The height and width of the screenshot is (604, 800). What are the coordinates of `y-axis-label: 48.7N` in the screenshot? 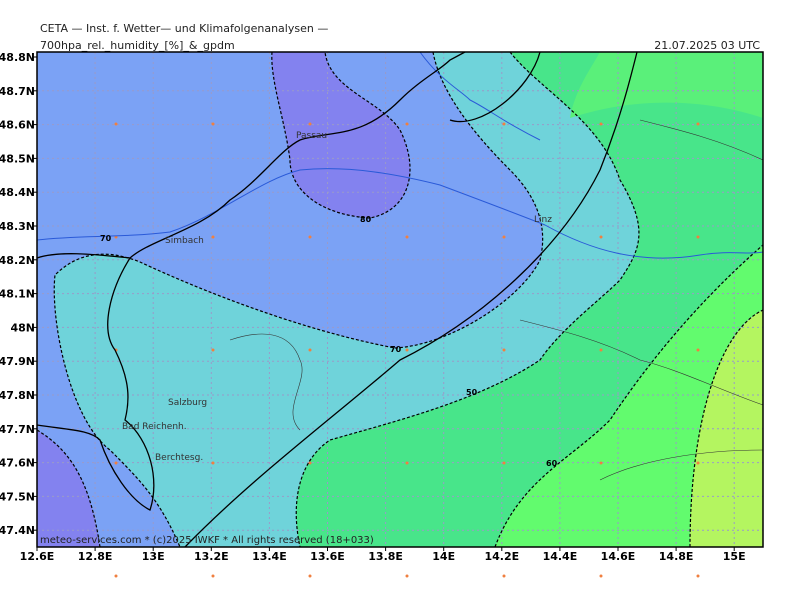 It's located at (17, 91).